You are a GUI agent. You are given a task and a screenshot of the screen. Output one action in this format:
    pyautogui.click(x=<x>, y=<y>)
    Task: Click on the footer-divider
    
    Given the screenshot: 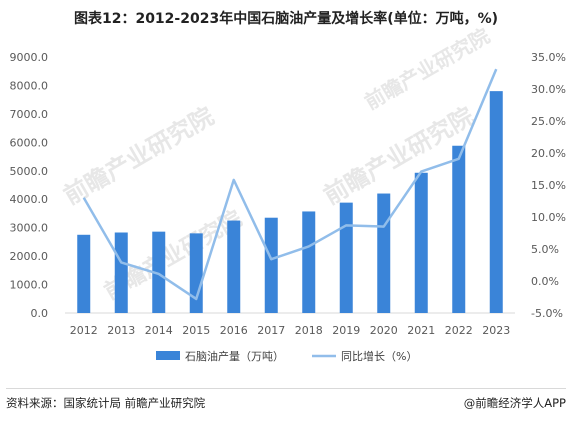 What is the action you would take?
    pyautogui.click(x=286, y=388)
    